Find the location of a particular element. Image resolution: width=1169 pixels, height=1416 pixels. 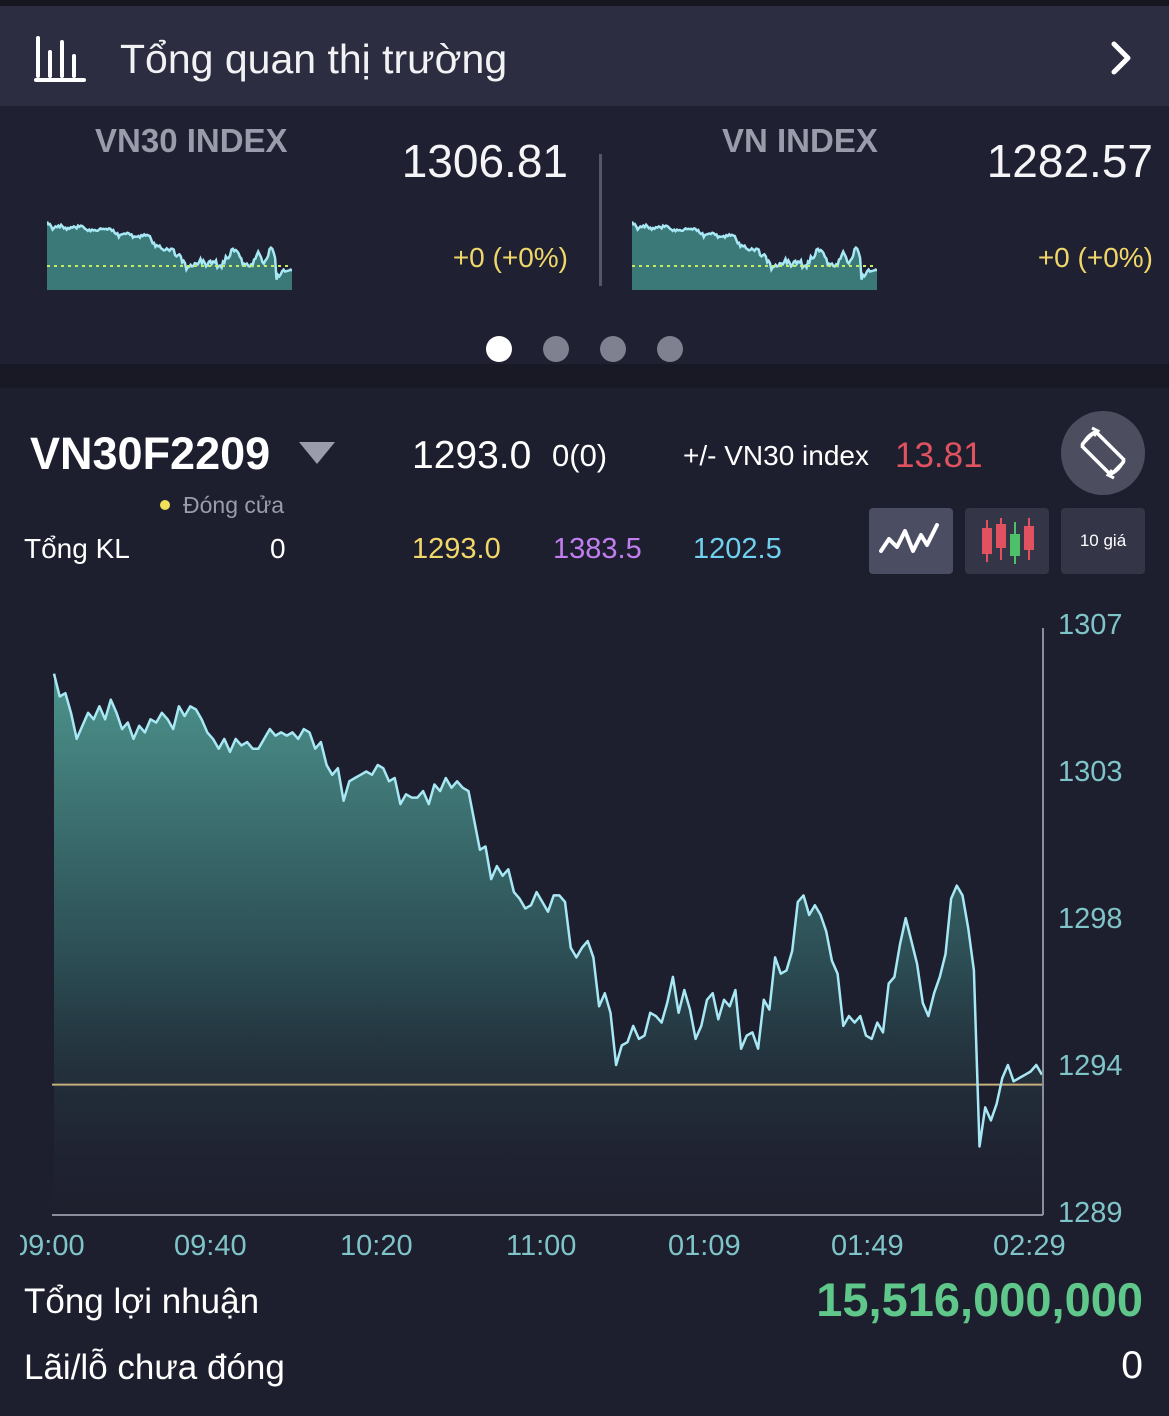

line-chart-button is located at coordinates (911, 541).